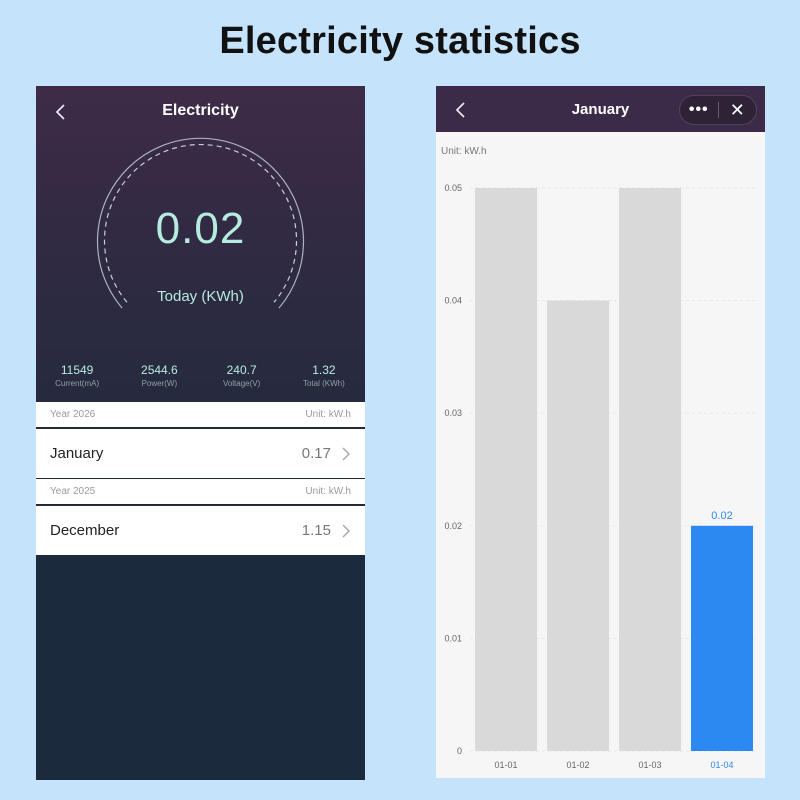  I want to click on month-value: 1.15, so click(316, 530).